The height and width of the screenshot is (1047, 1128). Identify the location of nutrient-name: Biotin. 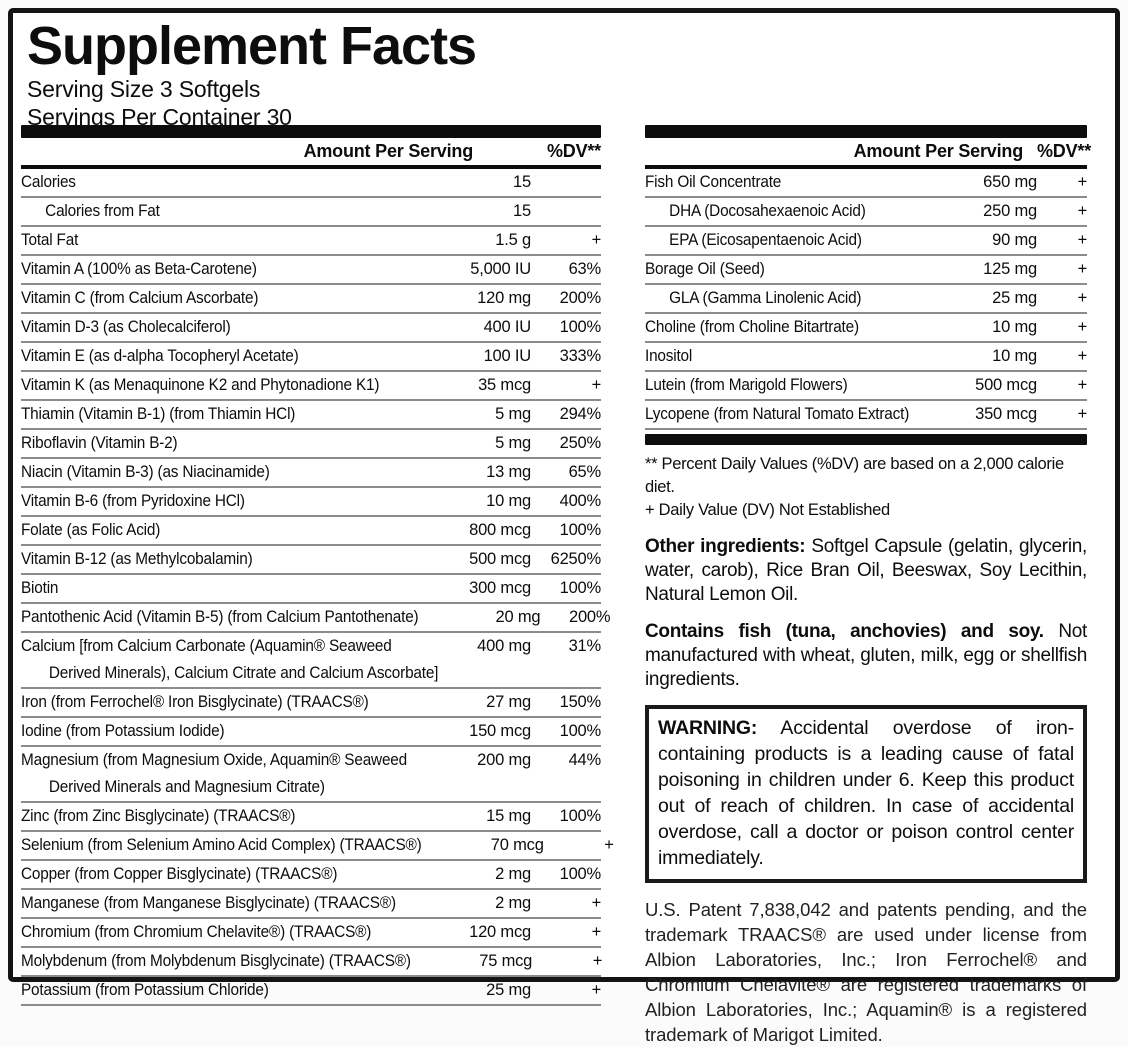
(40, 588).